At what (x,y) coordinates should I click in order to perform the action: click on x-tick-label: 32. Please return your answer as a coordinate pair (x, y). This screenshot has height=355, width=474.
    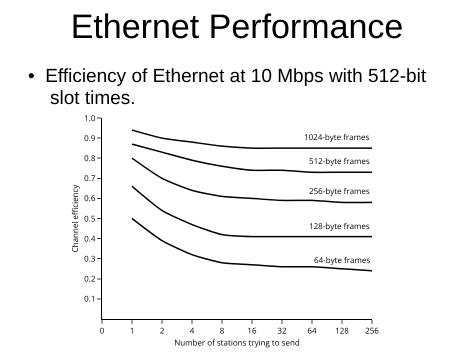
    Looking at the image, I should click on (282, 331).